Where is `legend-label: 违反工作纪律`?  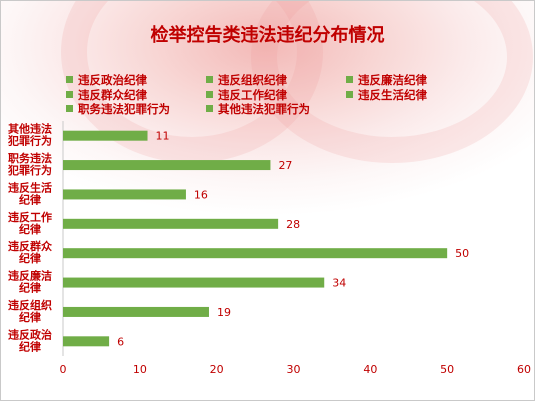
legend-label: 违反工作纪律 is located at coordinates (252, 95).